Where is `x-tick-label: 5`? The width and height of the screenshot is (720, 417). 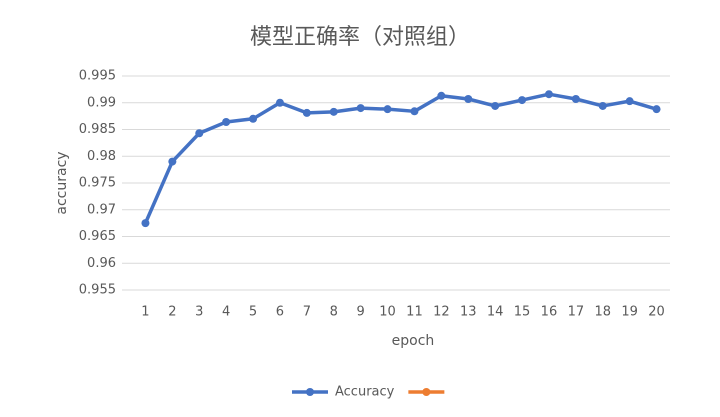 x-tick-label: 5 is located at coordinates (253, 312).